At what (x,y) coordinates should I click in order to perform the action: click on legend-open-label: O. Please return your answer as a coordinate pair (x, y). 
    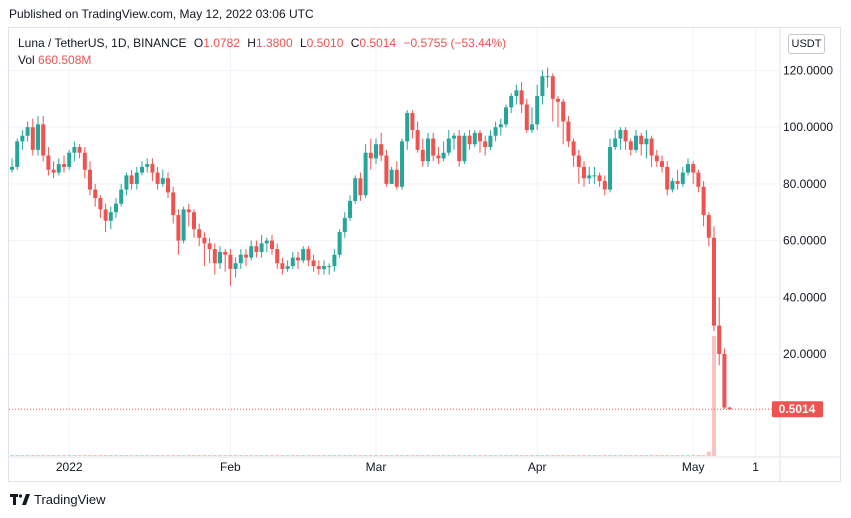
    Looking at the image, I should click on (198, 43).